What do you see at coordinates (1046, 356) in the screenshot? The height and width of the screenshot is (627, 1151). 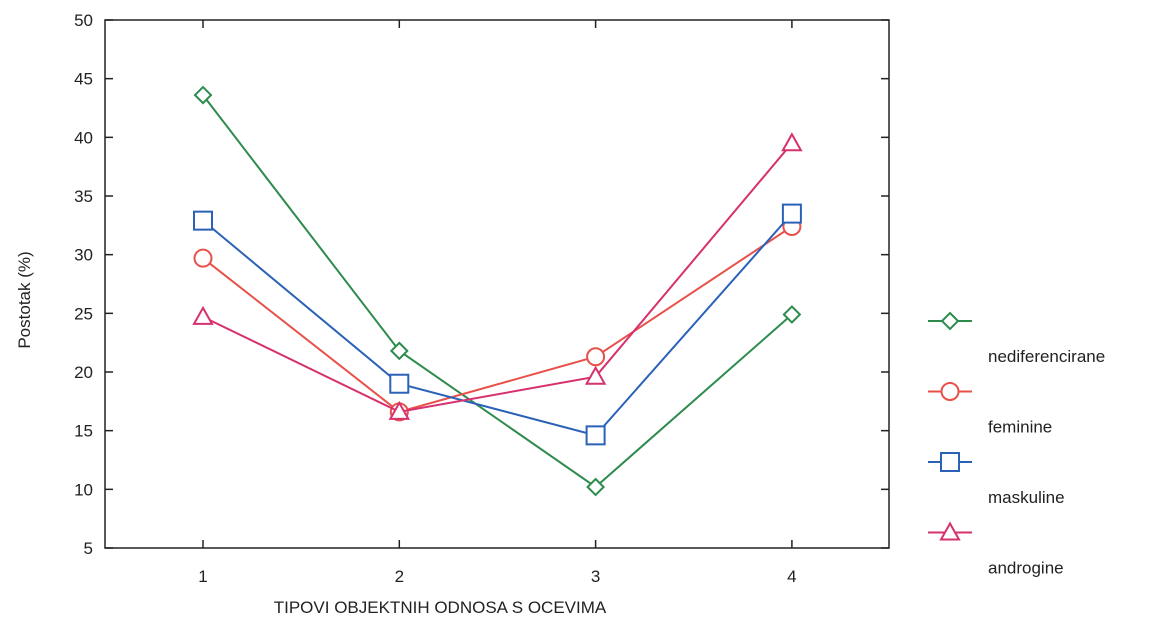 I see `legend-label: nediferencirane` at bounding box center [1046, 356].